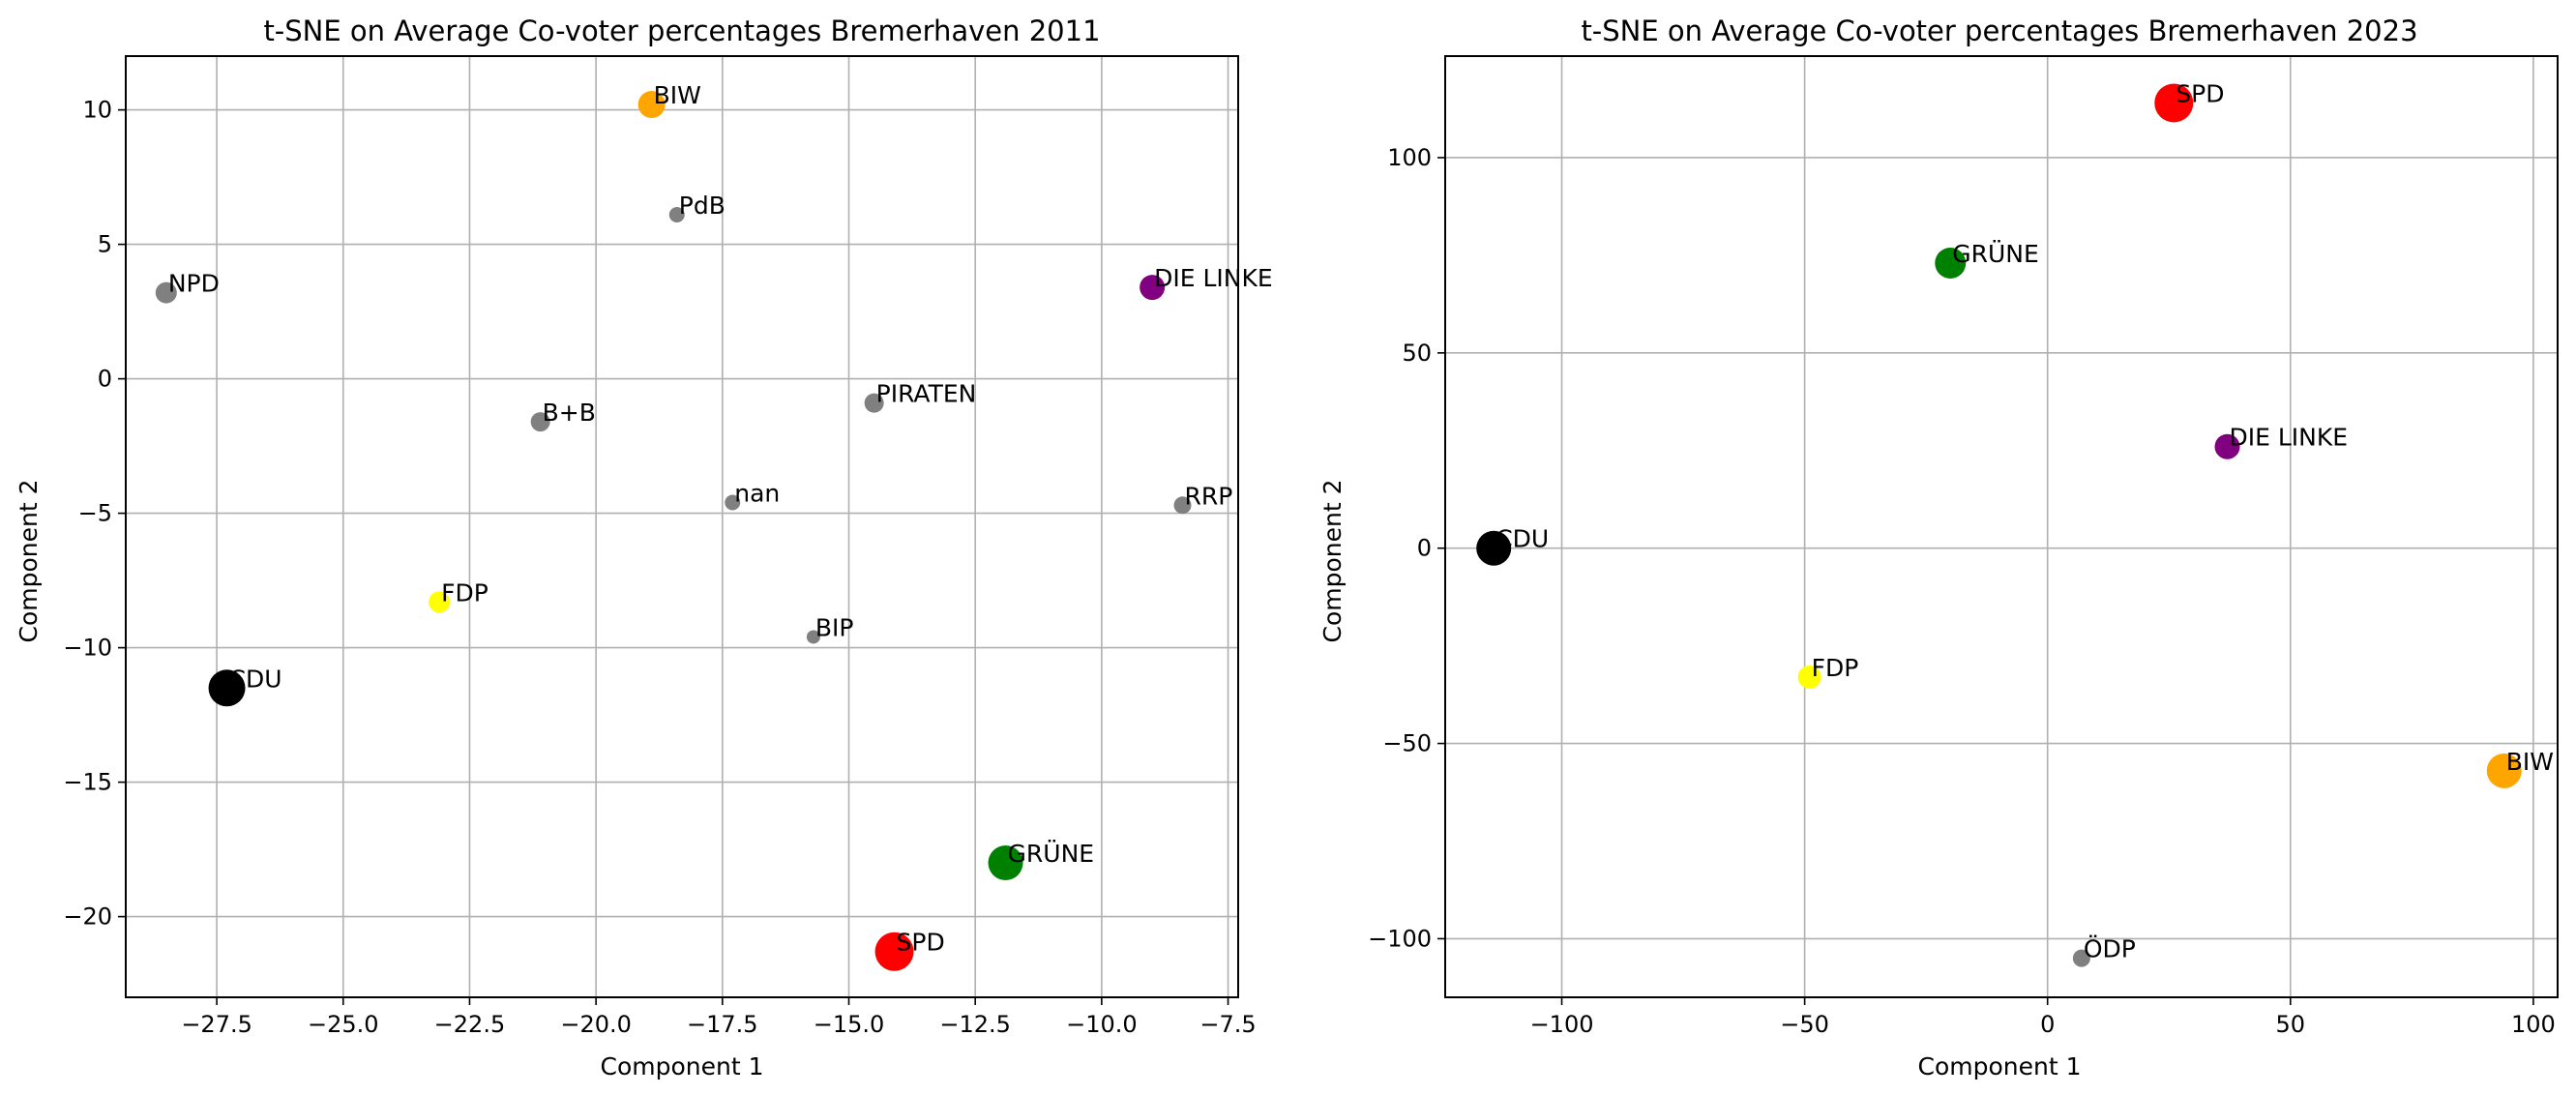 The image size is (2576, 1095). Describe the element at coordinates (757, 493) in the screenshot. I see `point-label: nan` at that location.